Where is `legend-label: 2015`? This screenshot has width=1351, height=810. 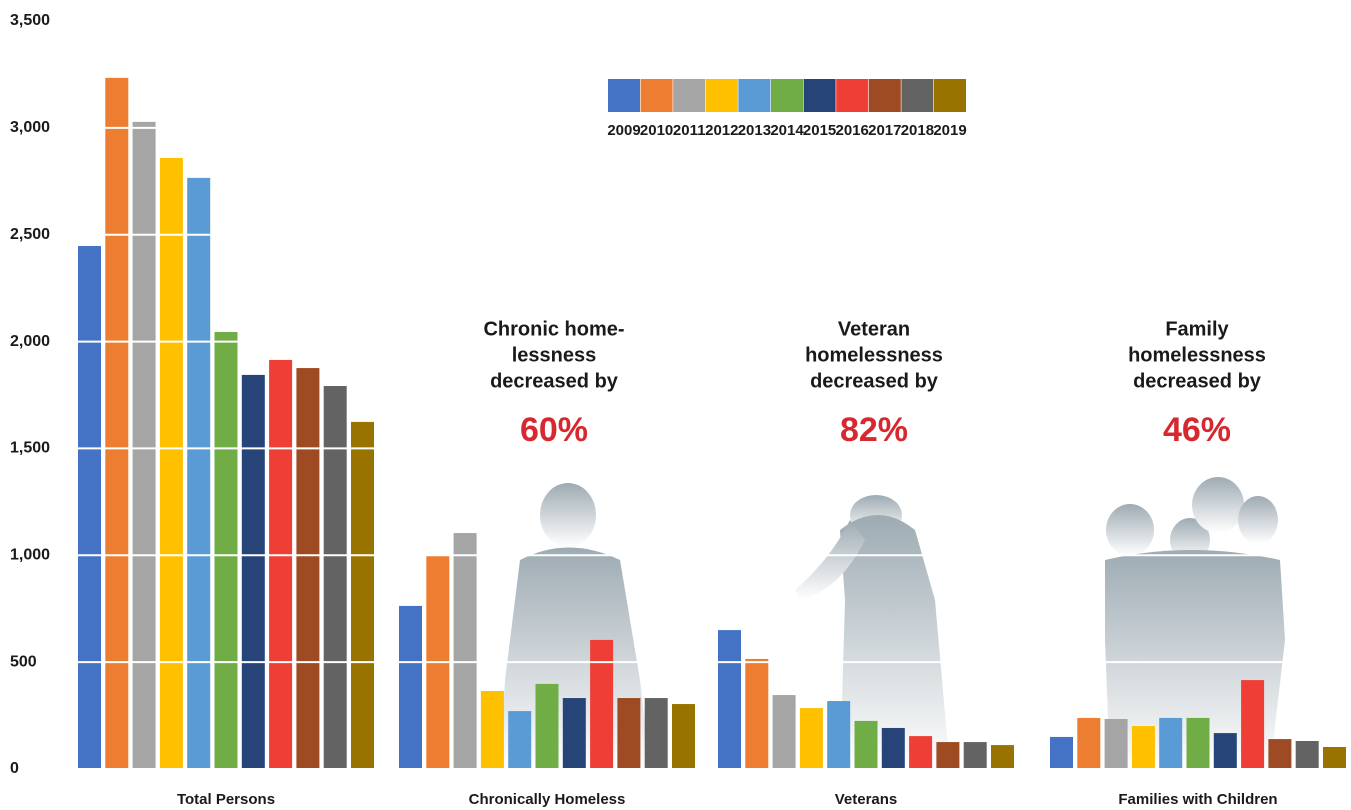 legend-label: 2015 is located at coordinates (819, 130).